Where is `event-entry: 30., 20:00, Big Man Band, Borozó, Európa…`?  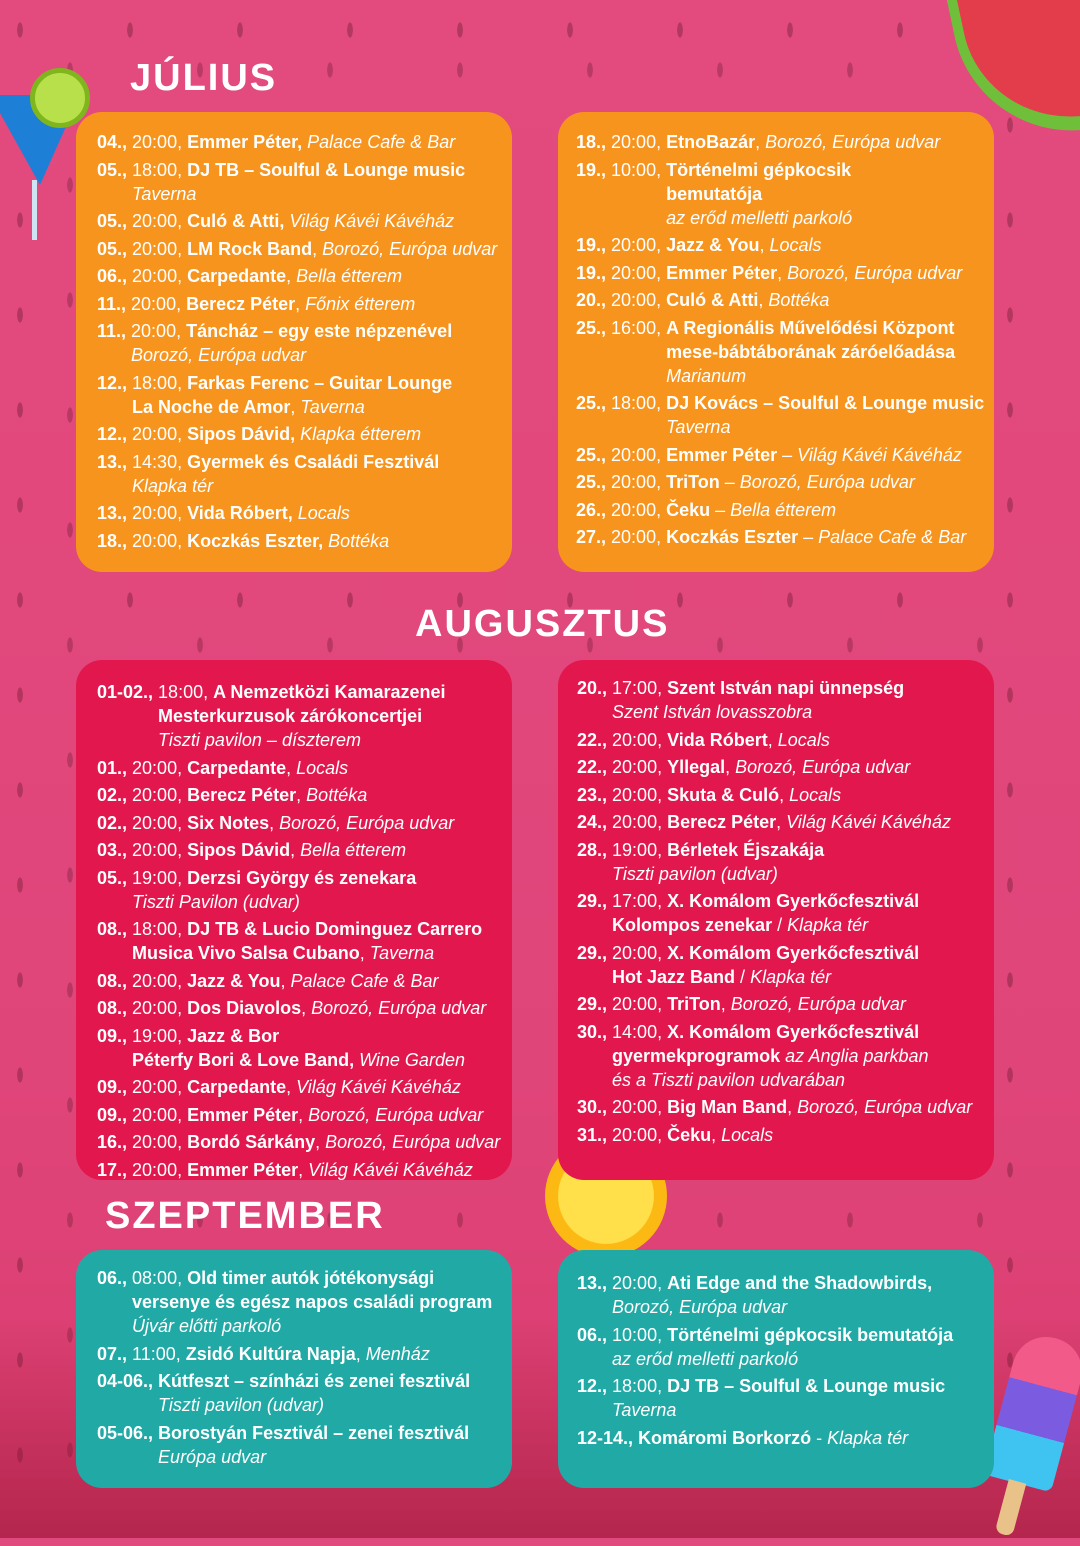
event-entry: 30., 20:00, Big Man Band, Borozó, Európa… is located at coordinates (785, 1107).